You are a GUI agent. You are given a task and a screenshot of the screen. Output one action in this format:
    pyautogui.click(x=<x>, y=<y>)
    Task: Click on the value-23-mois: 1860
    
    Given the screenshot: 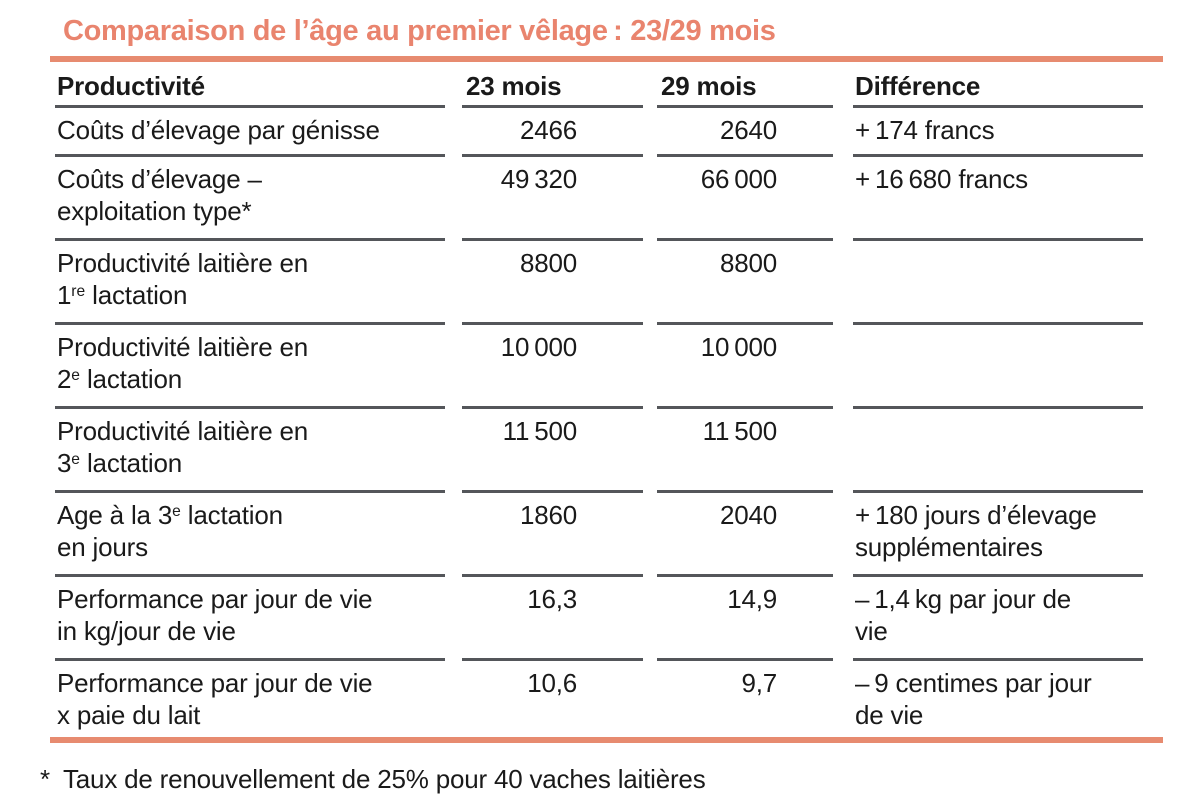 What is the action you would take?
    pyautogui.click(x=552, y=535)
    